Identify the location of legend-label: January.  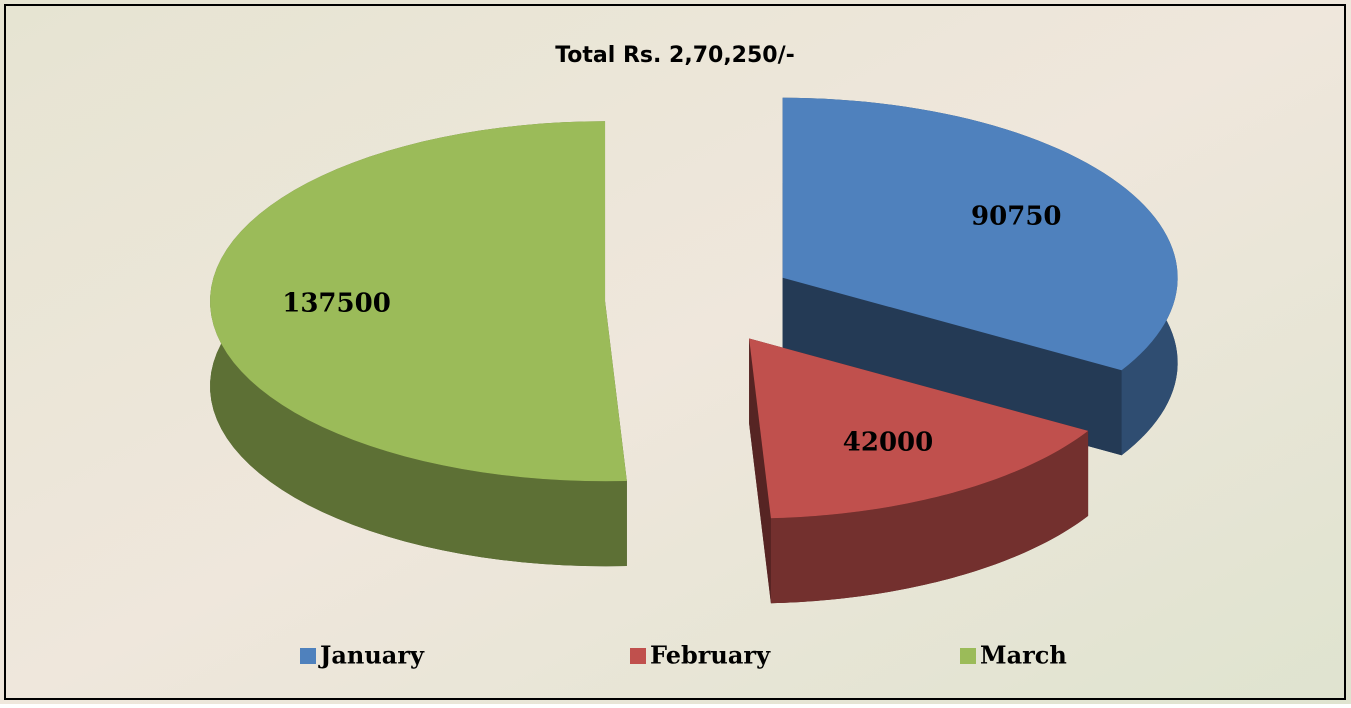
(371, 655).